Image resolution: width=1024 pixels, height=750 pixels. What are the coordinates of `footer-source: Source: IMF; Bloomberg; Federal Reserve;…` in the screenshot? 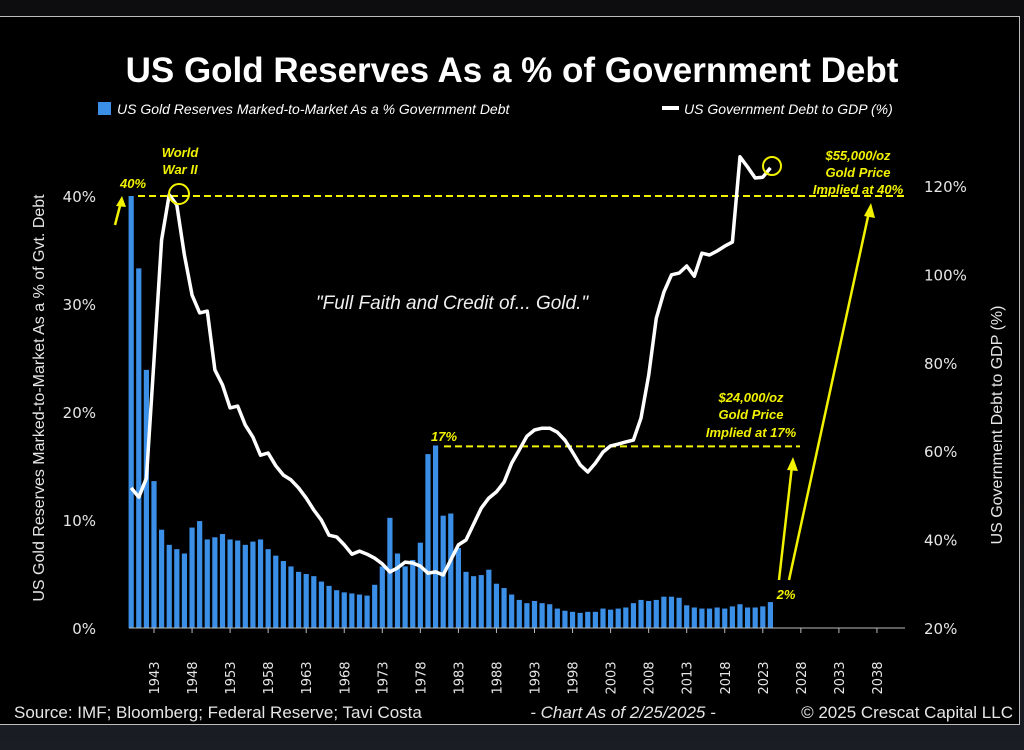 It's located at (218, 712).